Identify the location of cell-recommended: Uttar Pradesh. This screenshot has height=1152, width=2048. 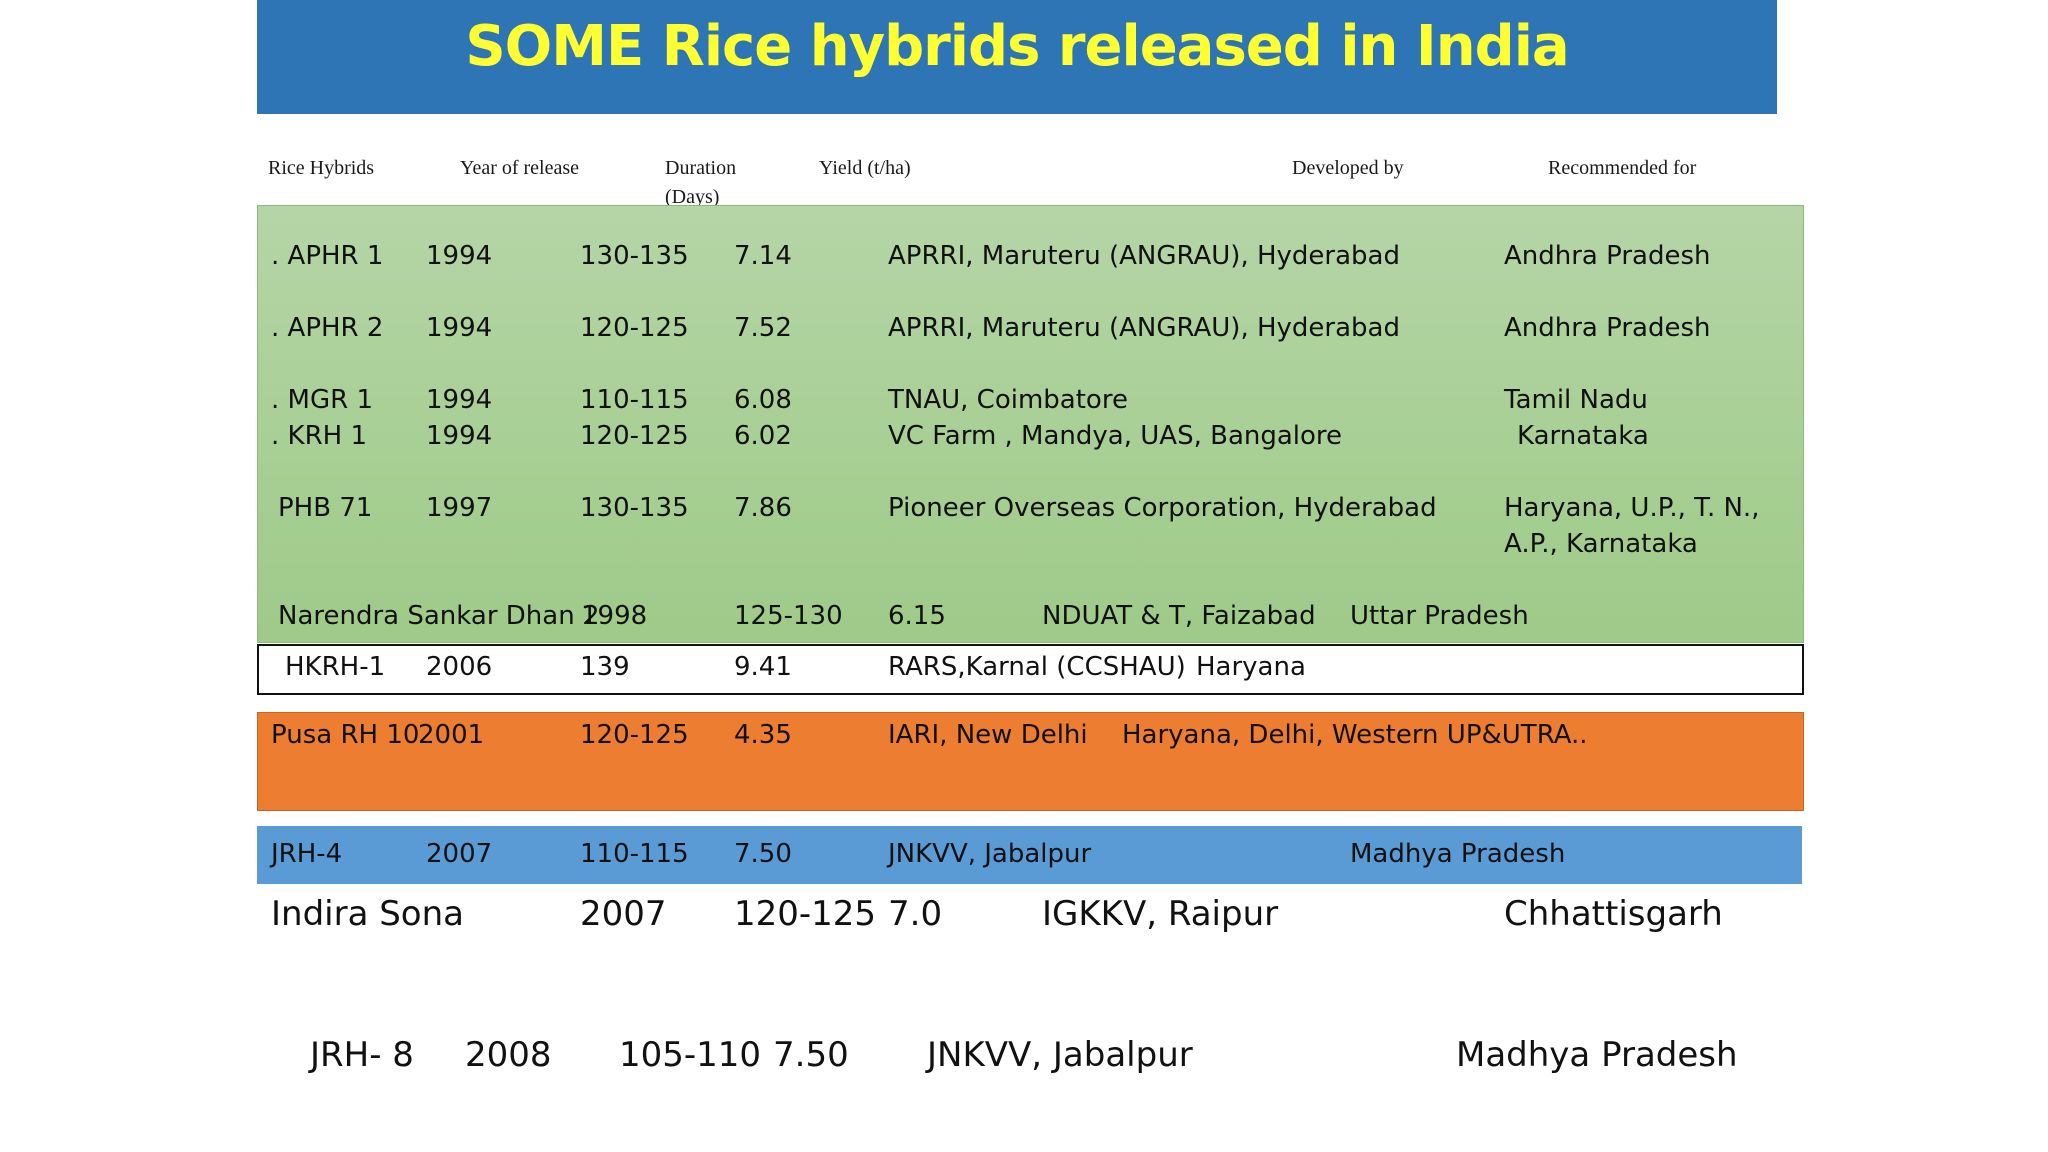
(1439, 616).